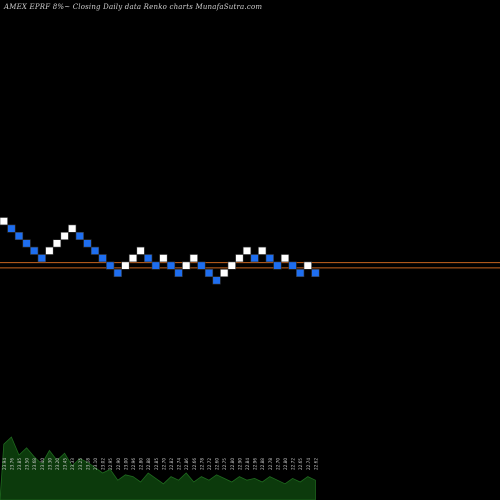 This screenshot has height=500, width=500. What do you see at coordinates (95, 464) in the screenshot?
I see `volume-label: 23.10` at bounding box center [95, 464].